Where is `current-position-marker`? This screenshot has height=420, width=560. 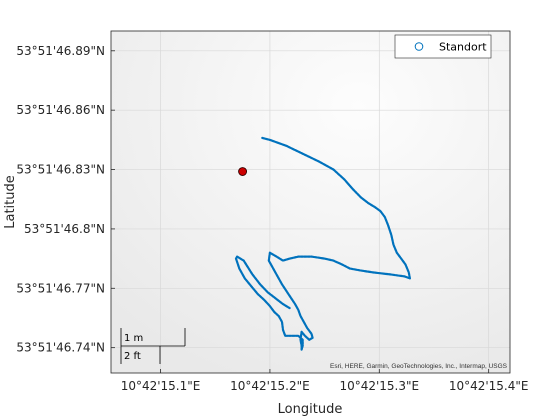
current-position-marker is located at coordinates (243, 171).